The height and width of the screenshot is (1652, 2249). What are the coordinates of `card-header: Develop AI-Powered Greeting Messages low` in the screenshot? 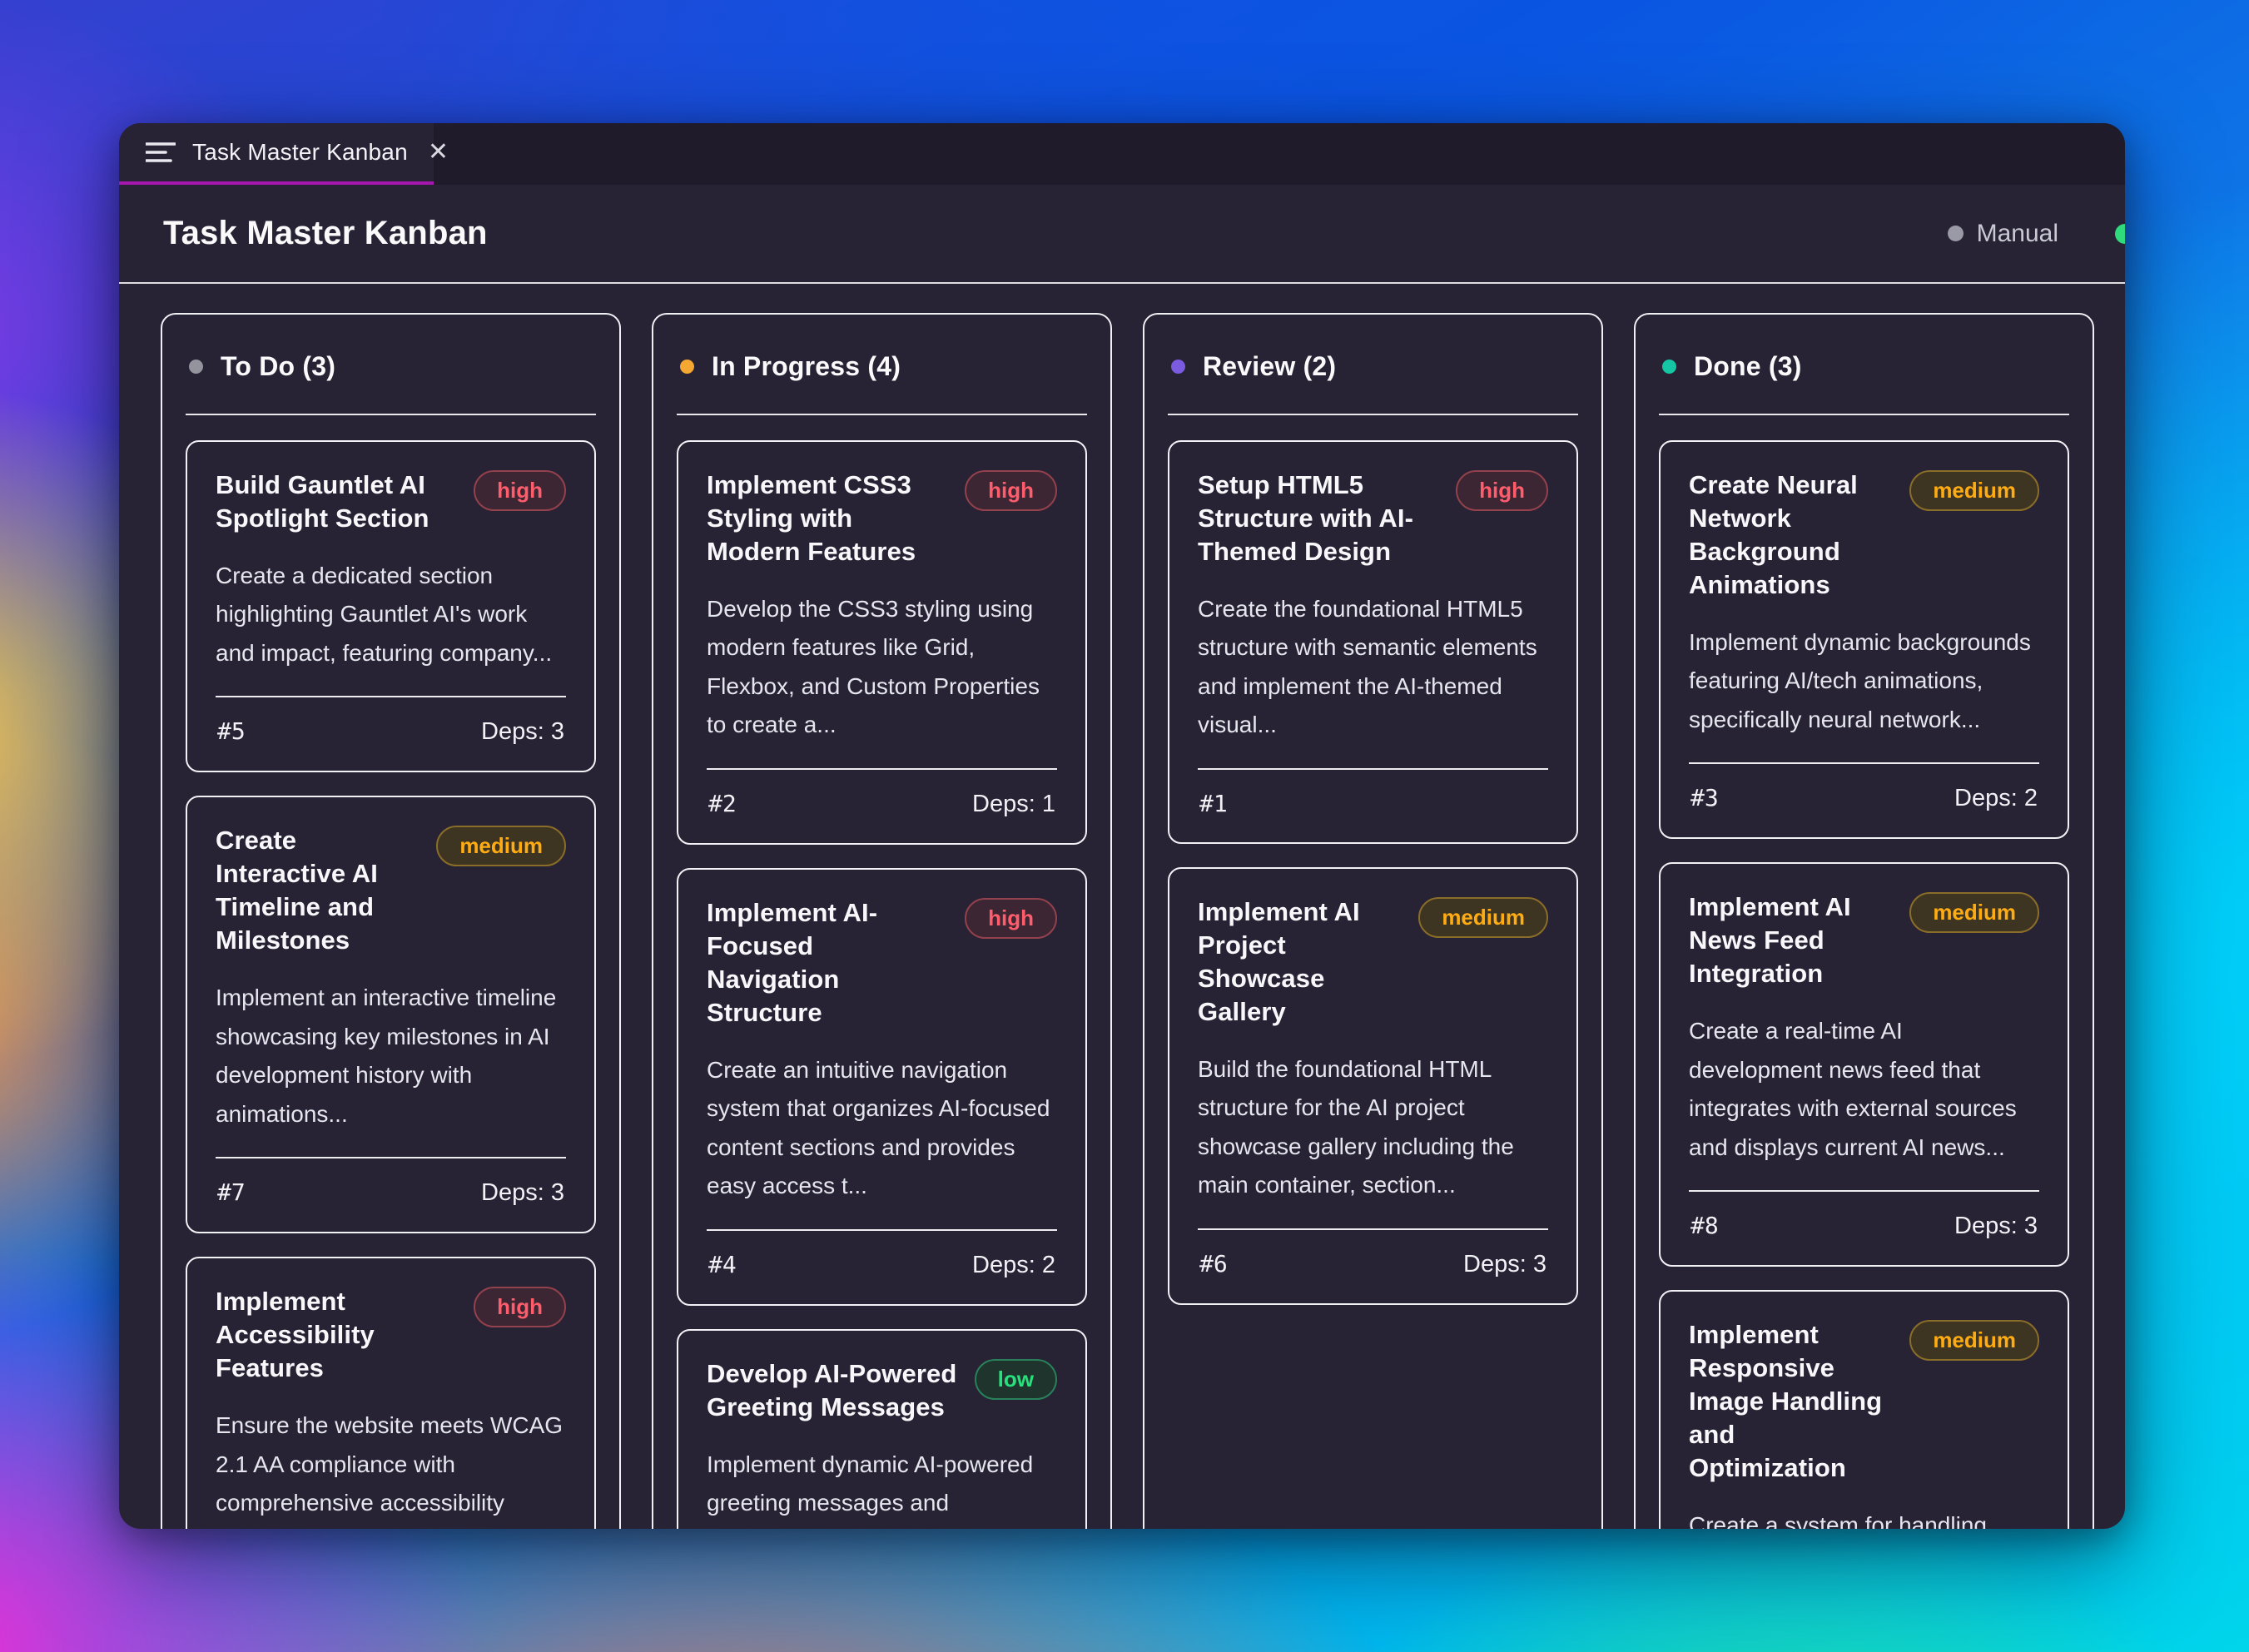 It's located at (882, 1390).